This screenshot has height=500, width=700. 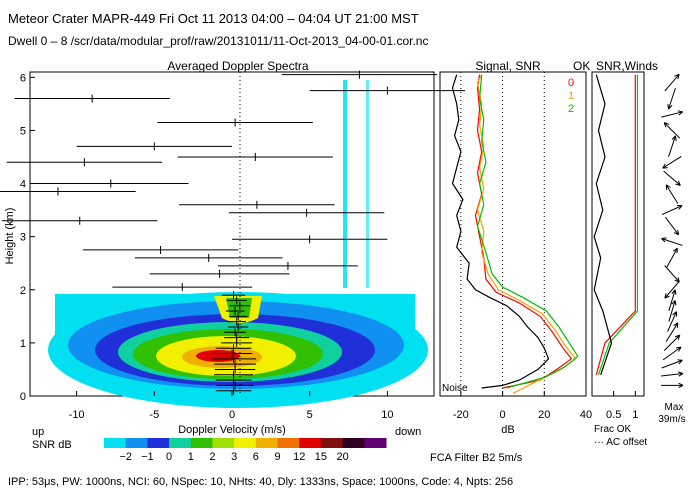 What do you see at coordinates (455, 388) in the screenshot?
I see `noise-label: Noise` at bounding box center [455, 388].